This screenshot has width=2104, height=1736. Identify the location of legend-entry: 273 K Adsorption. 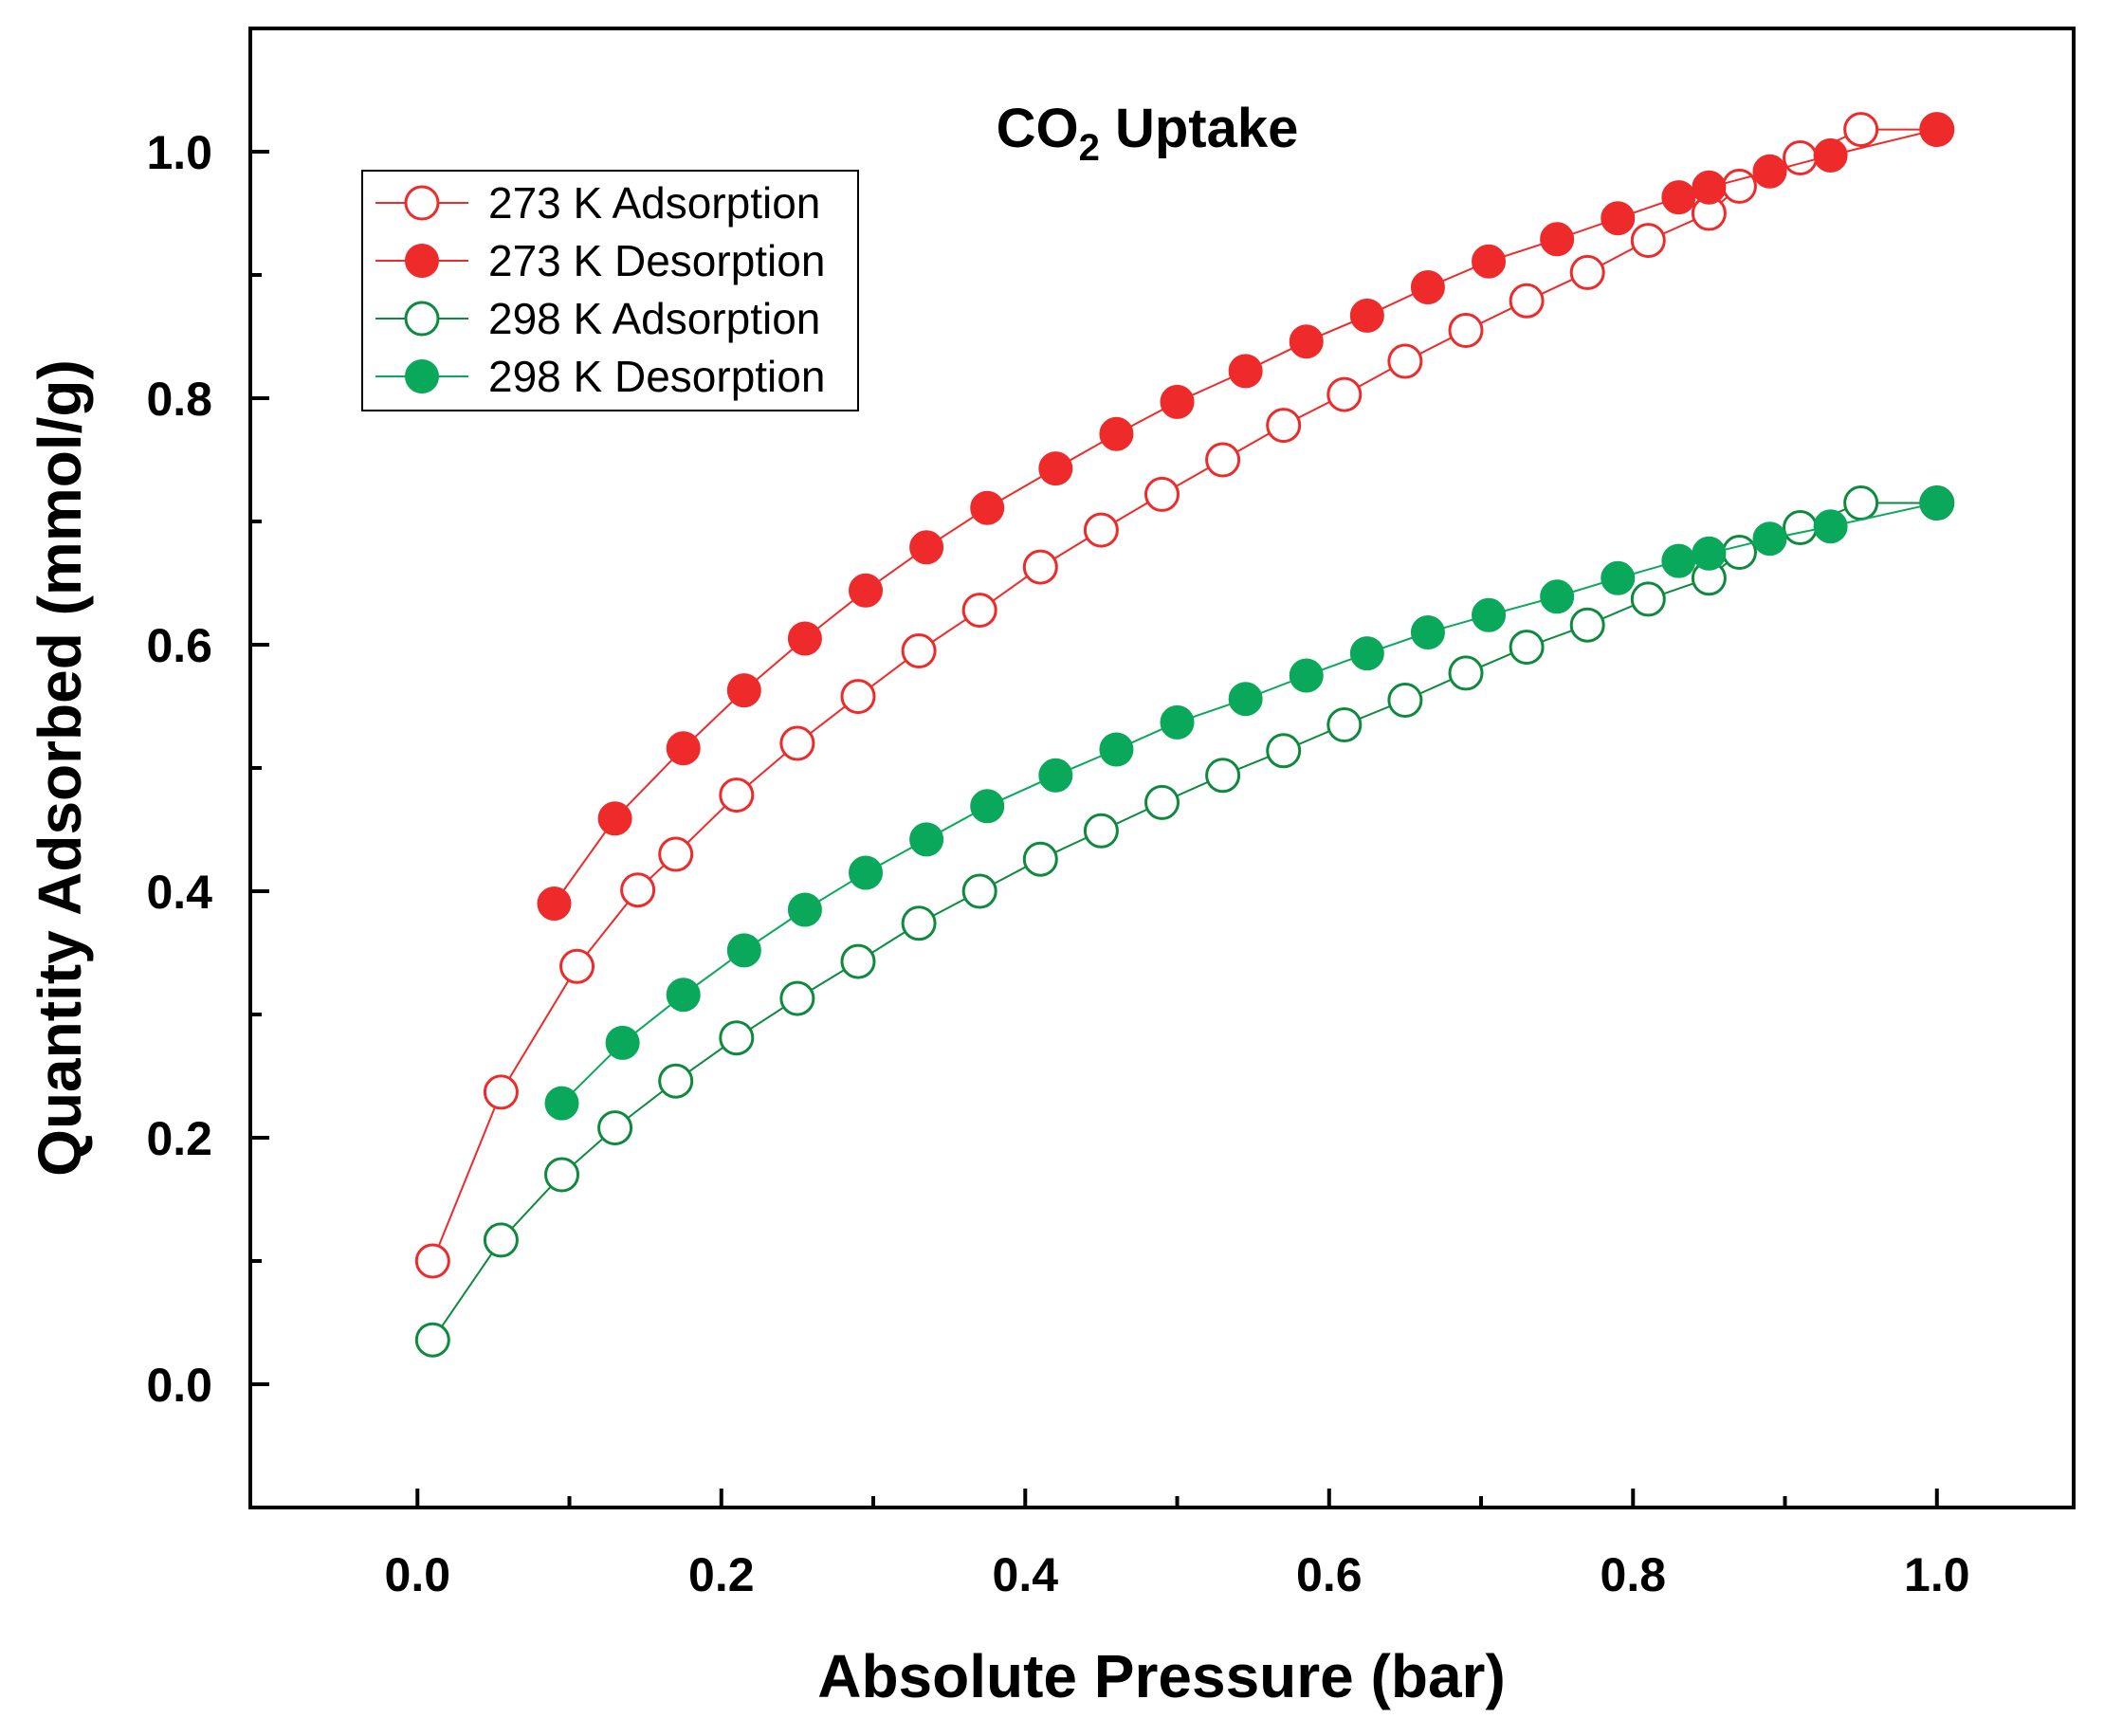
(597, 203).